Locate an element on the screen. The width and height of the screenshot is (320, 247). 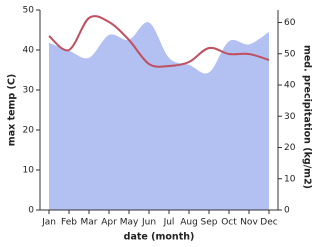
x-tick-label: Dec is located at coordinates (268, 223).